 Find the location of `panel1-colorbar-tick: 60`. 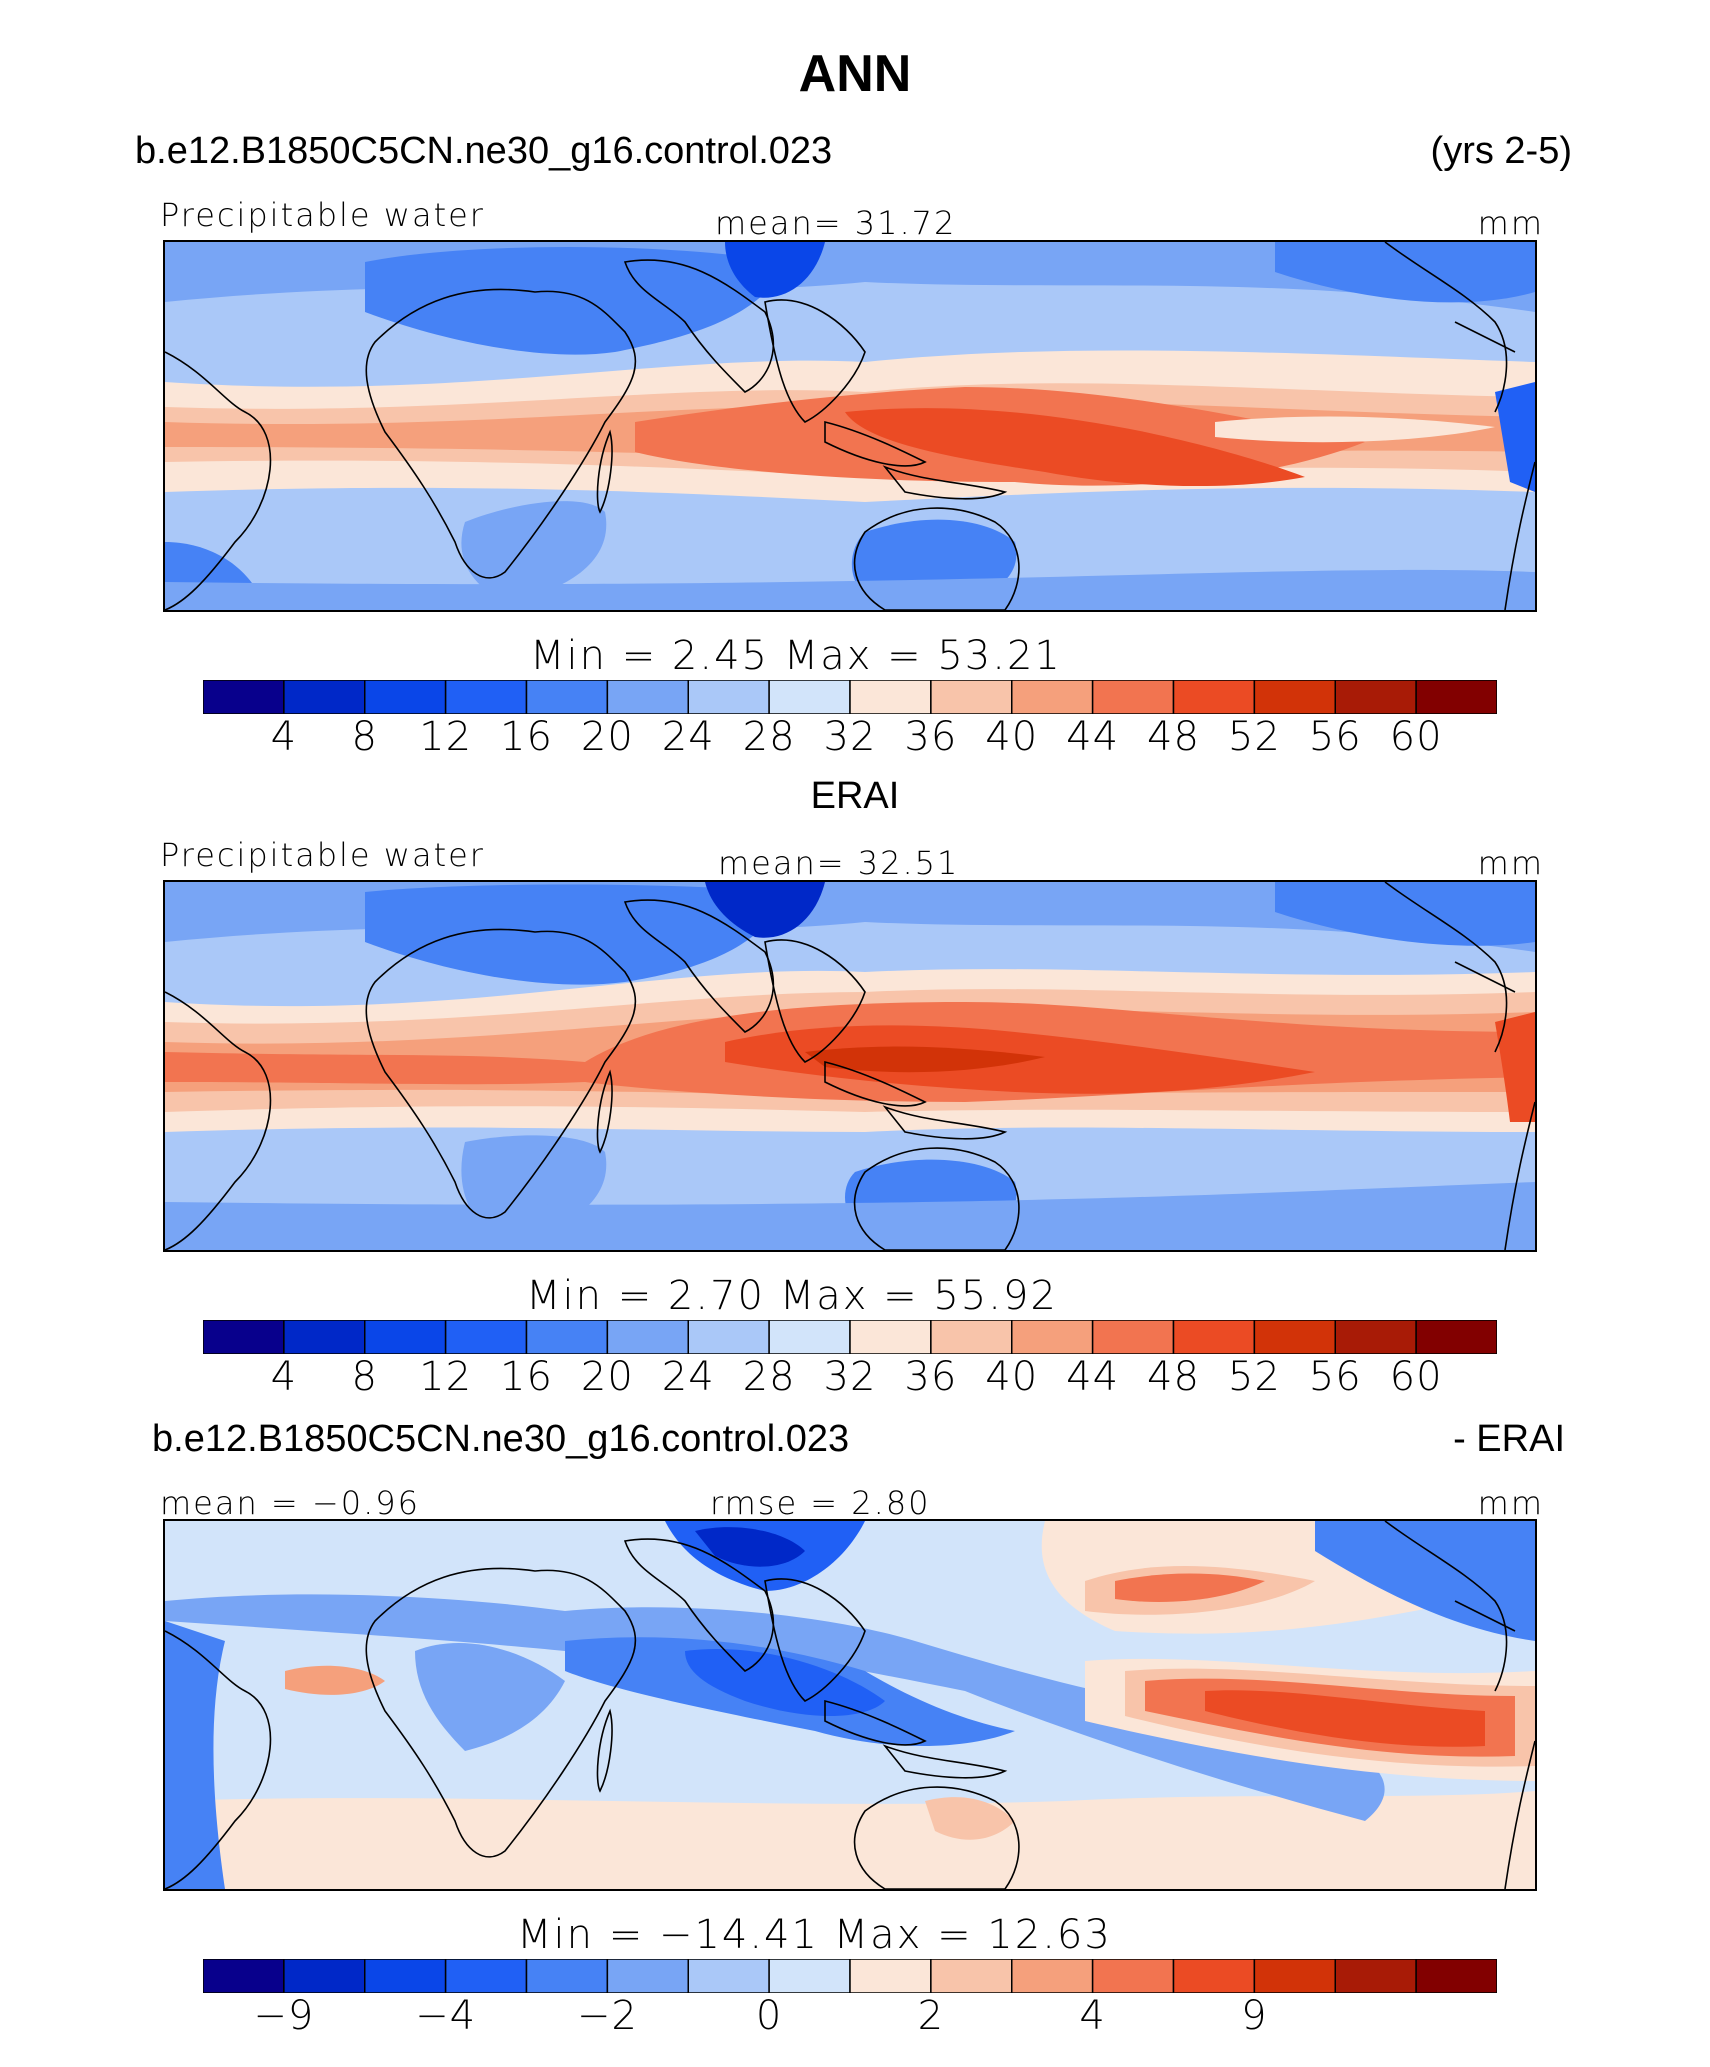

panel1-colorbar-tick: 60 is located at coordinates (1416, 737).